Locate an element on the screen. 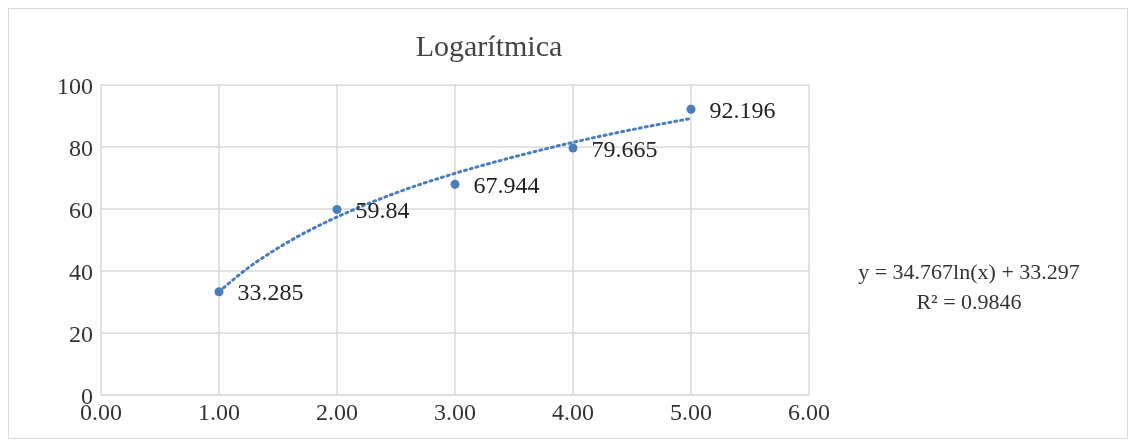 This screenshot has height=447, width=1136. x-tick-label: 5.00 is located at coordinates (691, 412).